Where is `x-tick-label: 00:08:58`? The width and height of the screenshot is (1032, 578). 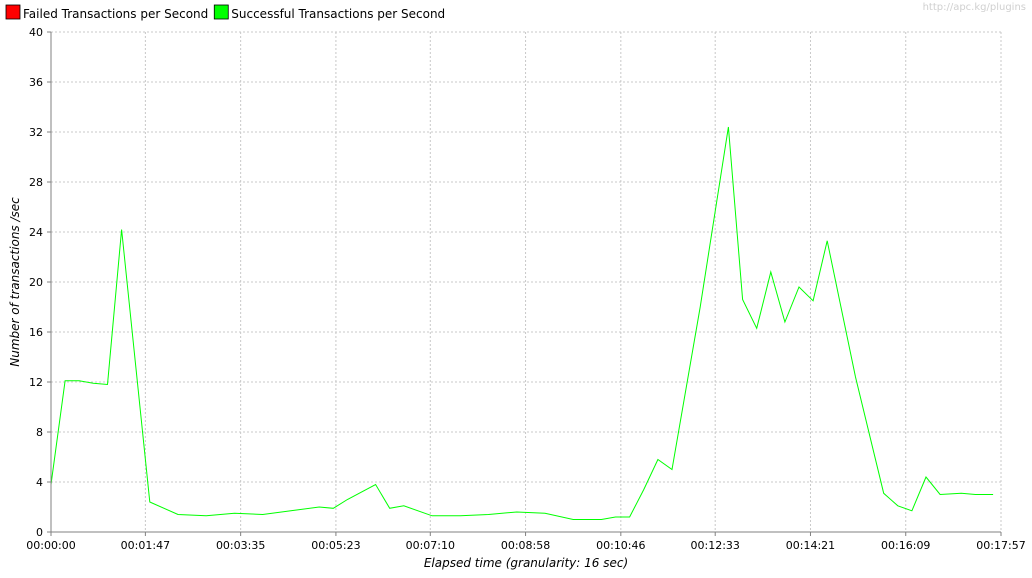 x-tick-label: 00:08:58 is located at coordinates (525, 545).